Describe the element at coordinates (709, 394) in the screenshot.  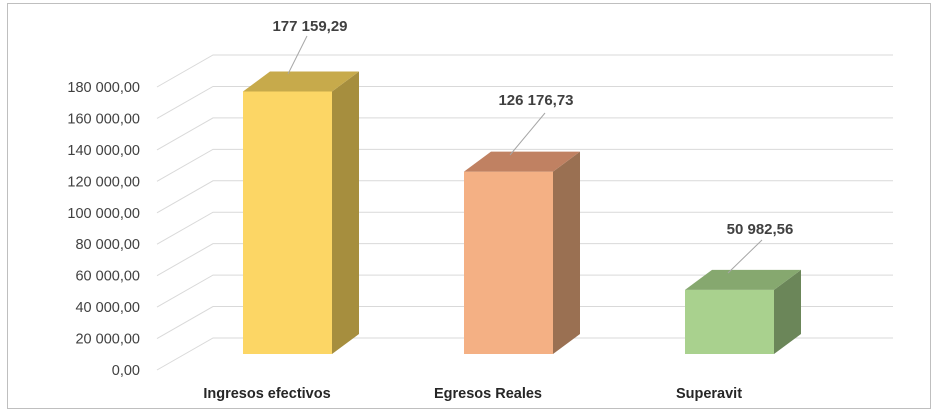
I see `x-category-label: Superavit` at that location.